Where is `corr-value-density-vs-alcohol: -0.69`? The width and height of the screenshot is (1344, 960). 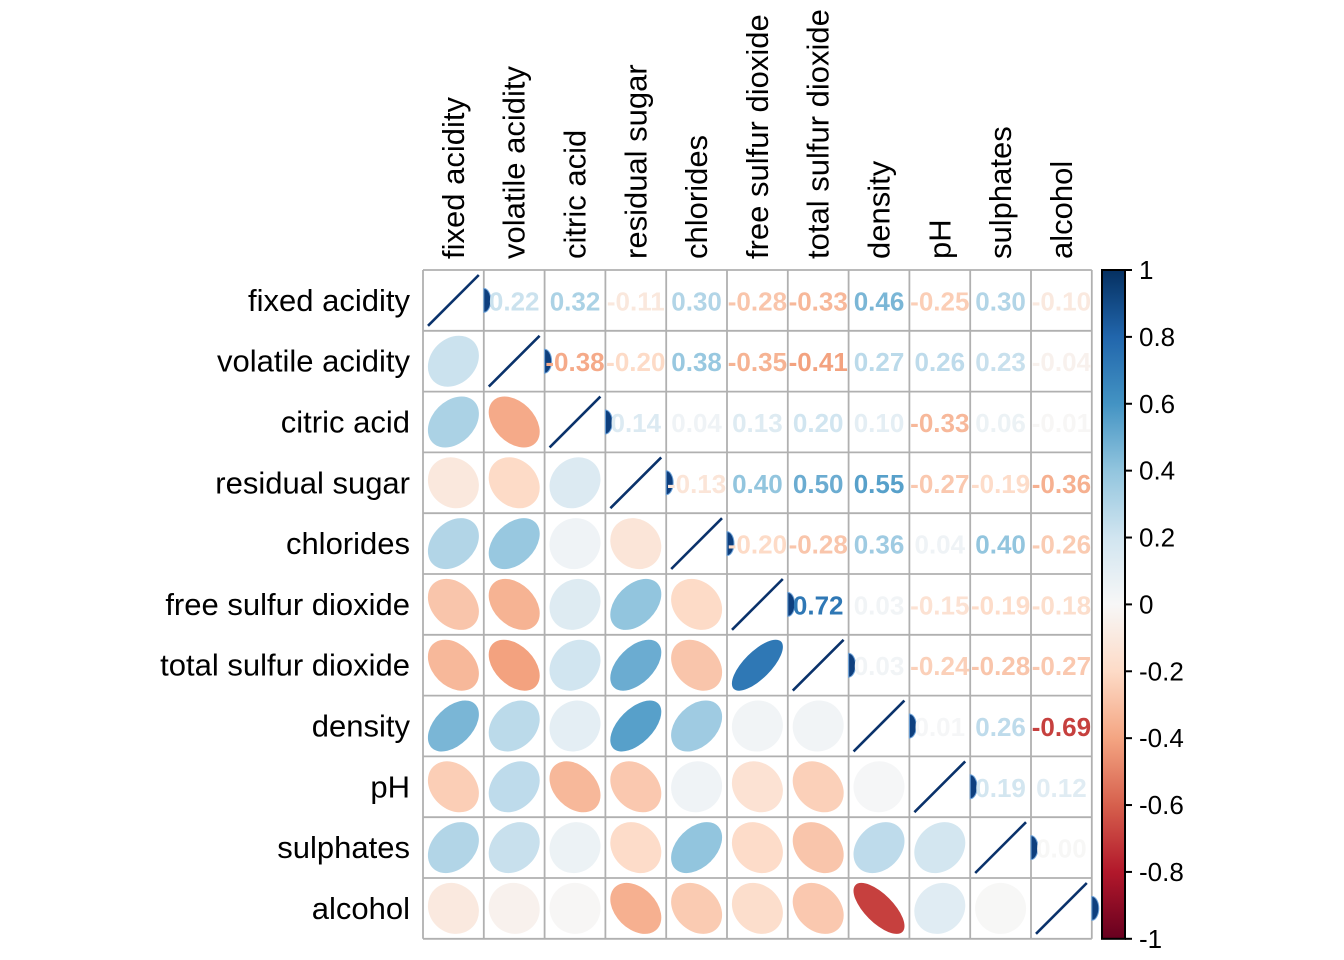
corr-value-density-vs-alcohol: -0.69 is located at coordinates (1061, 727).